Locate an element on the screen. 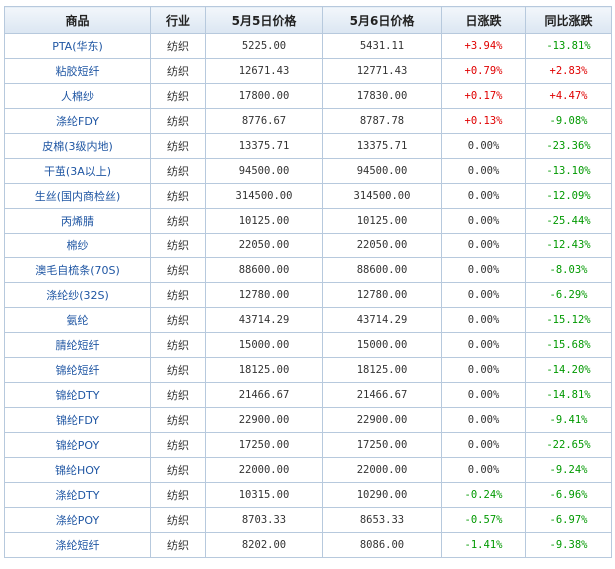 The width and height of the screenshot is (615, 569). daily-change-cell: +0.79% is located at coordinates (483, 70).